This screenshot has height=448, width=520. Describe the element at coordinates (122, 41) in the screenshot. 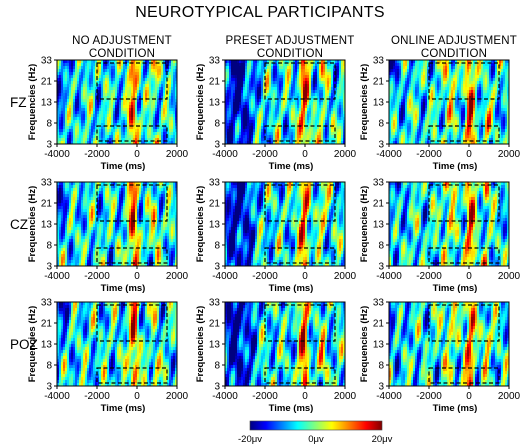

I see `condition-label: NO ADJUSTMENT` at that location.